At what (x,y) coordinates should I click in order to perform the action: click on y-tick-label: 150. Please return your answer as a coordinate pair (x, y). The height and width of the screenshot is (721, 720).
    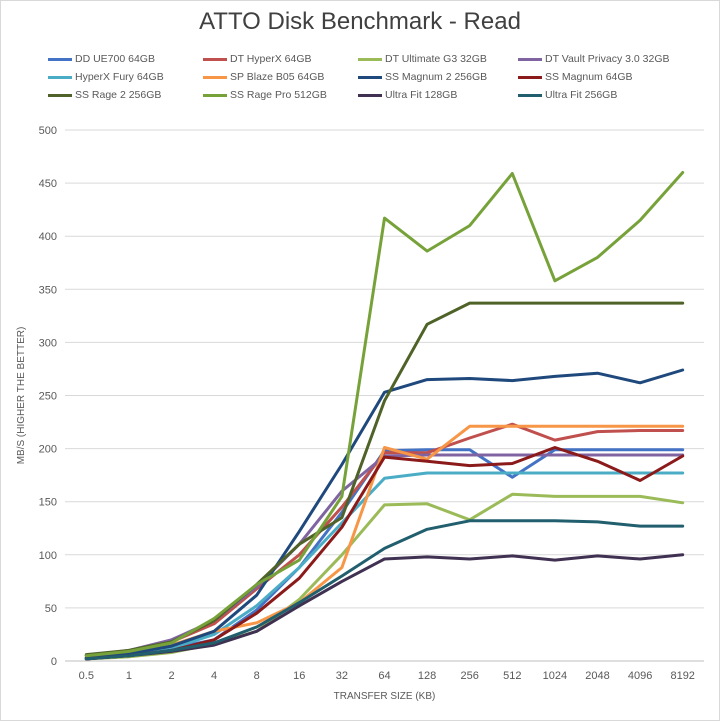
    Looking at the image, I should click on (48, 503).